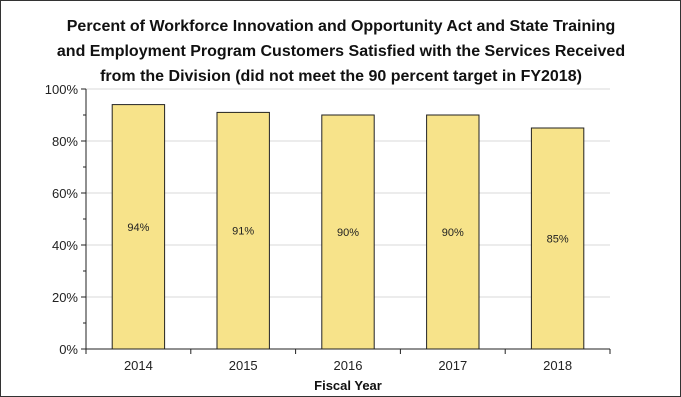 The width and height of the screenshot is (681, 397). Describe the element at coordinates (65, 245) in the screenshot. I see `y-tick-label: 40%` at that location.